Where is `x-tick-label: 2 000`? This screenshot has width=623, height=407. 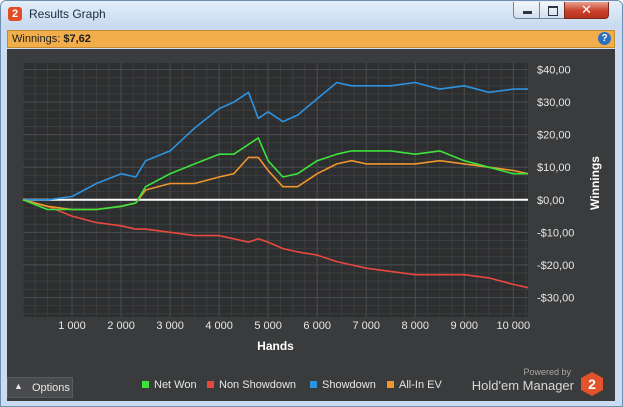
x-tick-label: 2 000 is located at coordinates (121, 326).